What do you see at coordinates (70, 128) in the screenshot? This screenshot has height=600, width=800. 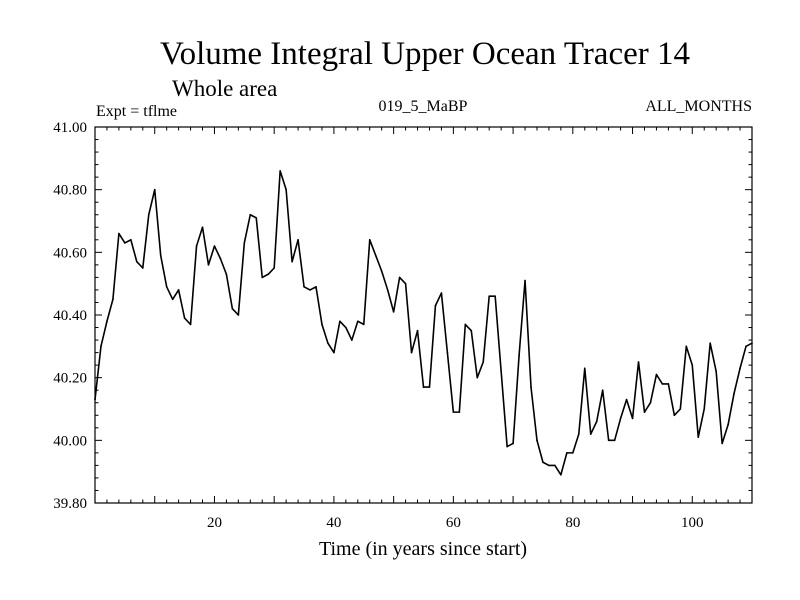 I see `y-tick-label: 41.00` at bounding box center [70, 128].